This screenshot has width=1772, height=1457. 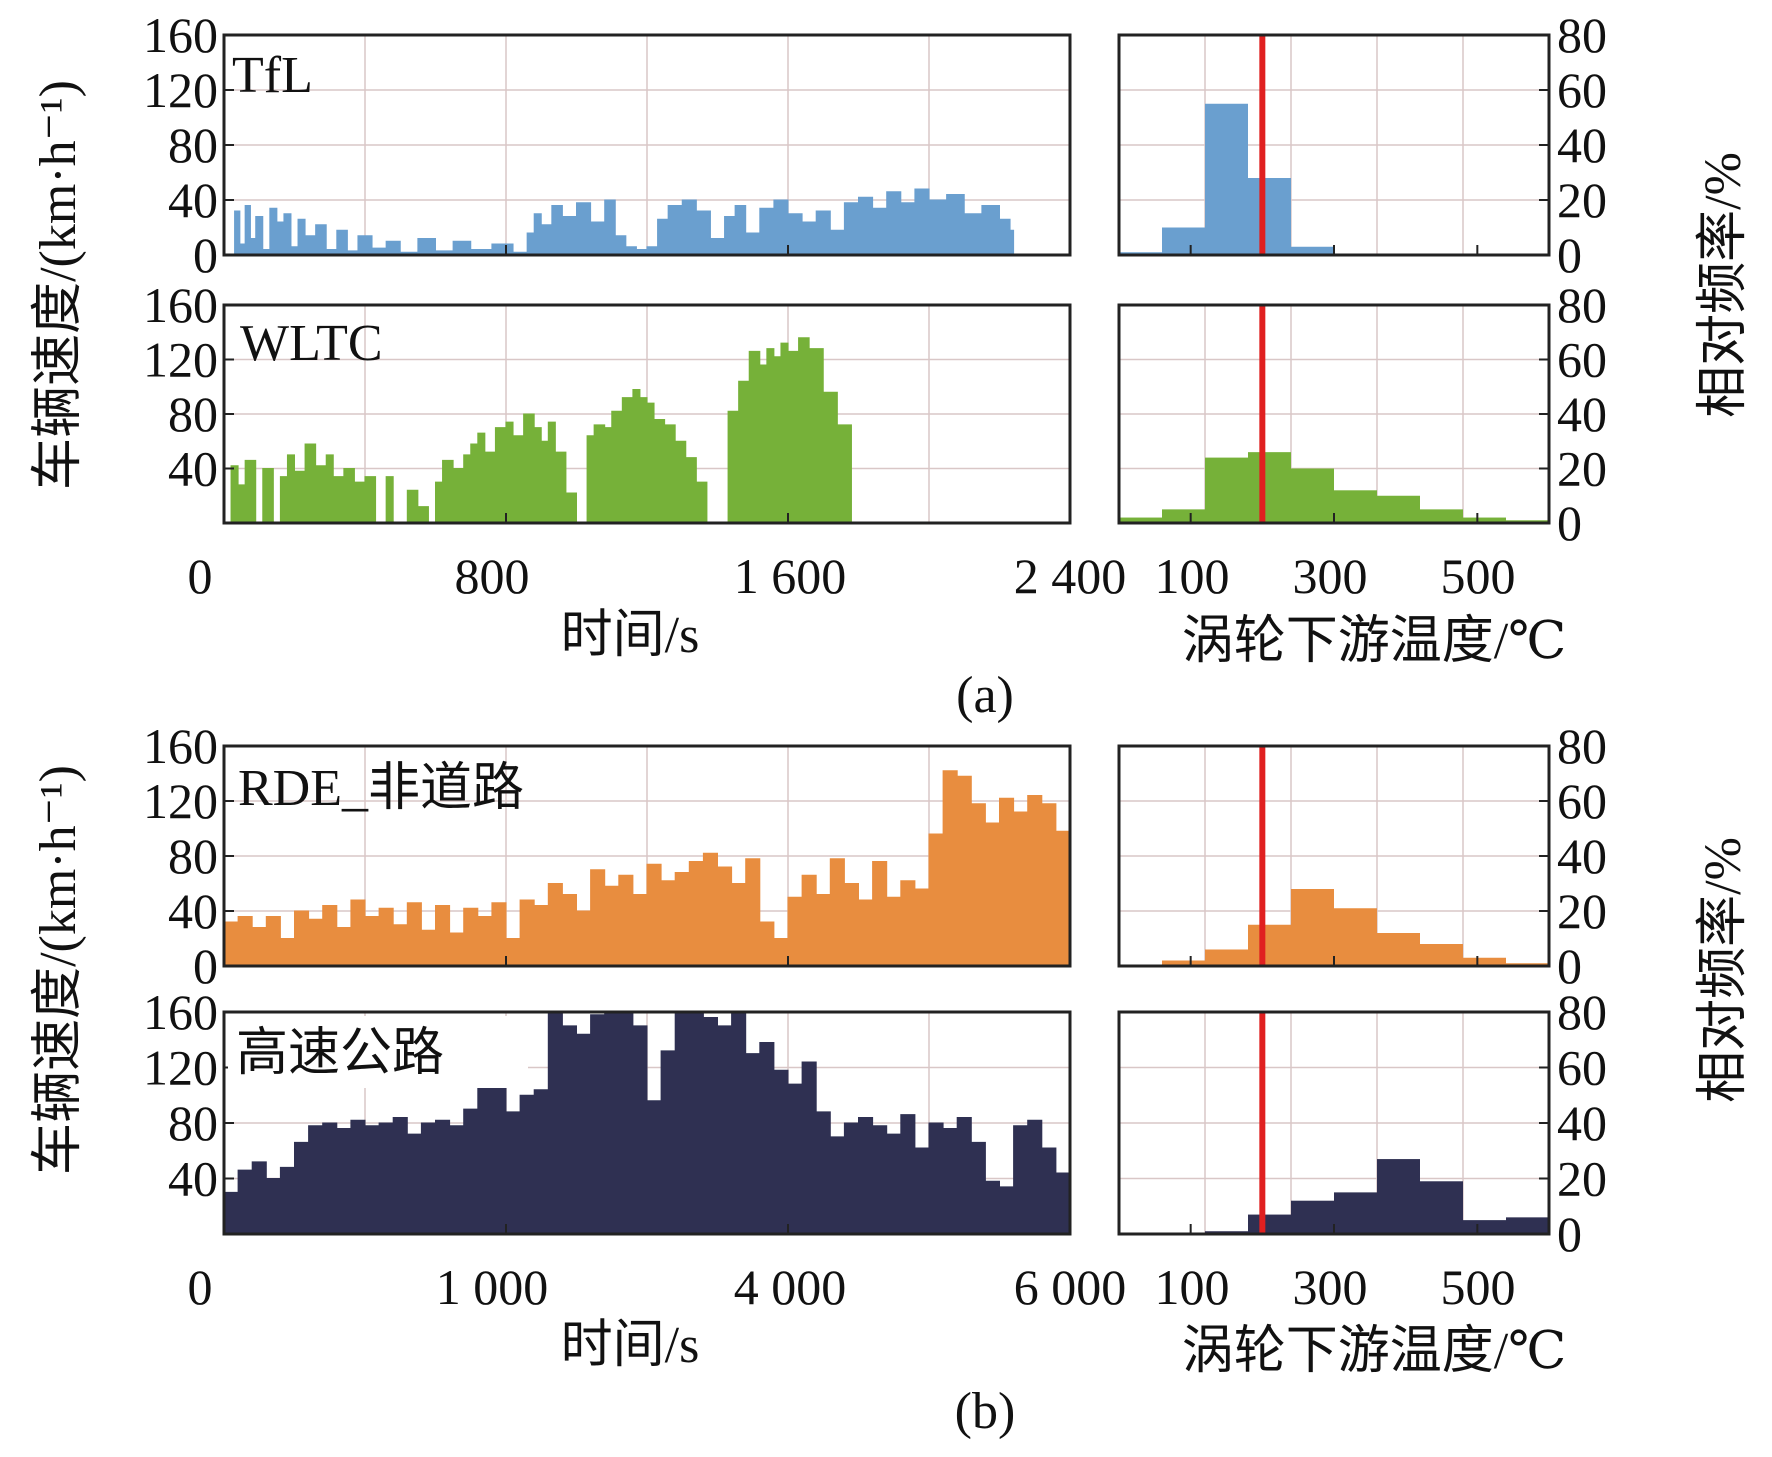 What do you see at coordinates (200, 576) in the screenshot?
I see `x-tick-label: 0` at bounding box center [200, 576].